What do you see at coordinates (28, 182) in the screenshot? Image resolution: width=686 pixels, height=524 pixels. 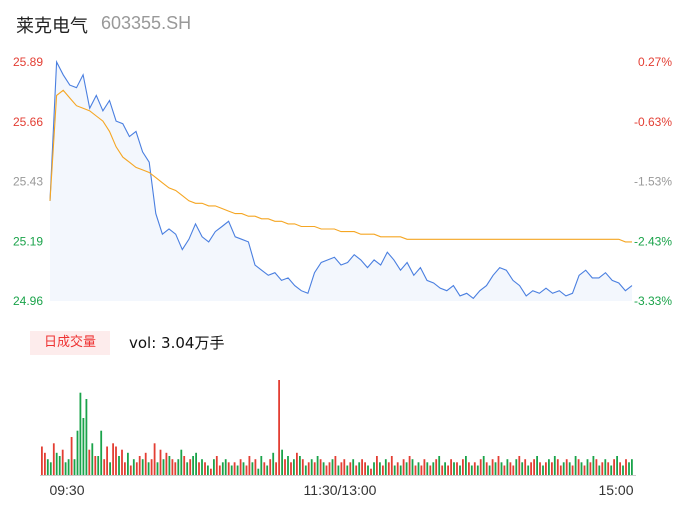 I see `y-tick-label: 25.43` at bounding box center [28, 182].